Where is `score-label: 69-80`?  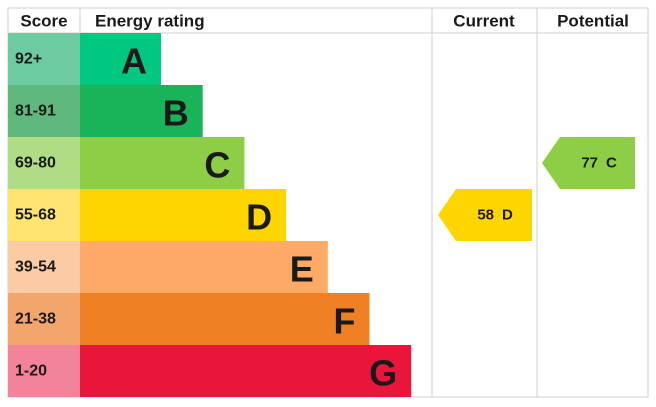 score-label: 69-80 is located at coordinates (35, 163).